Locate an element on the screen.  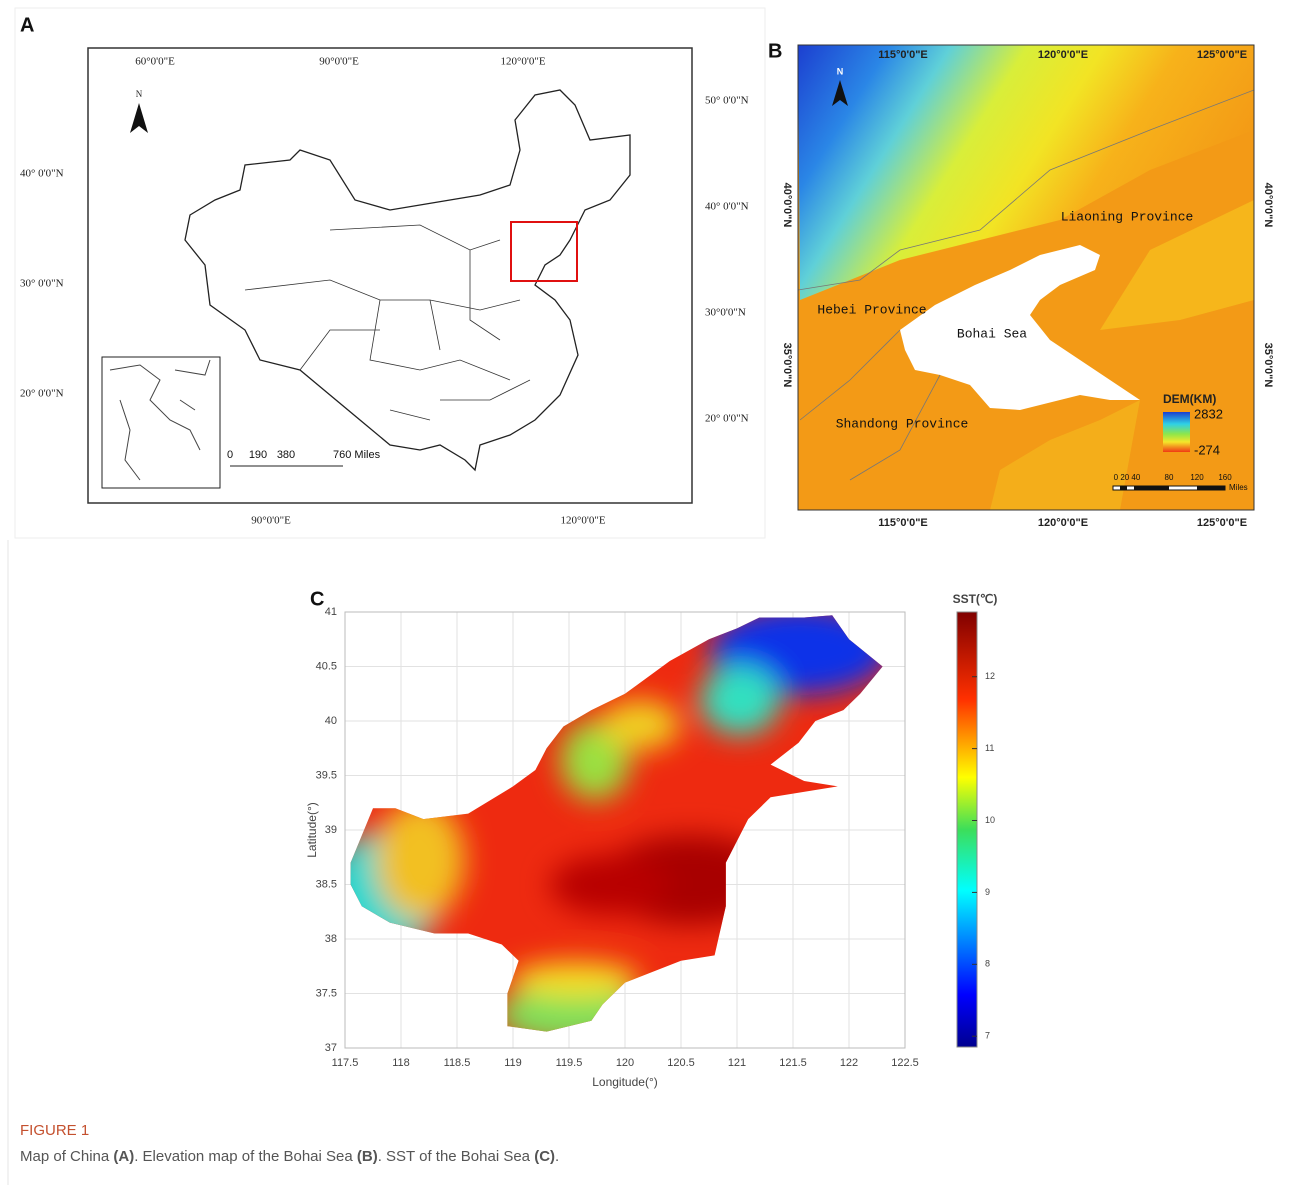
scale-label: 760 Miles is located at coordinates (357, 455).